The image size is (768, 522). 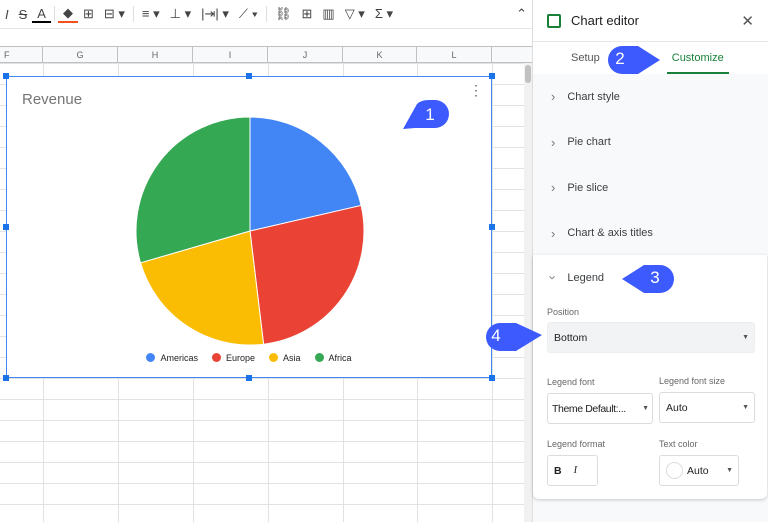 What do you see at coordinates (179, 358) in the screenshot?
I see `legend-label: Americas` at bounding box center [179, 358].